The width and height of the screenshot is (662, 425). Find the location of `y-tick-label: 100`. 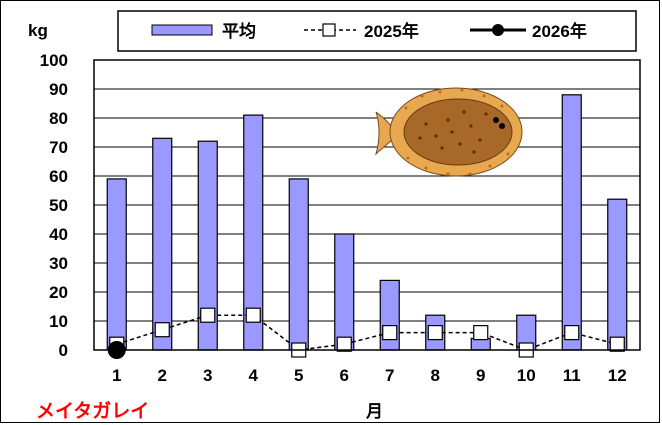

y-tick-label: 100 is located at coordinates (54, 60).